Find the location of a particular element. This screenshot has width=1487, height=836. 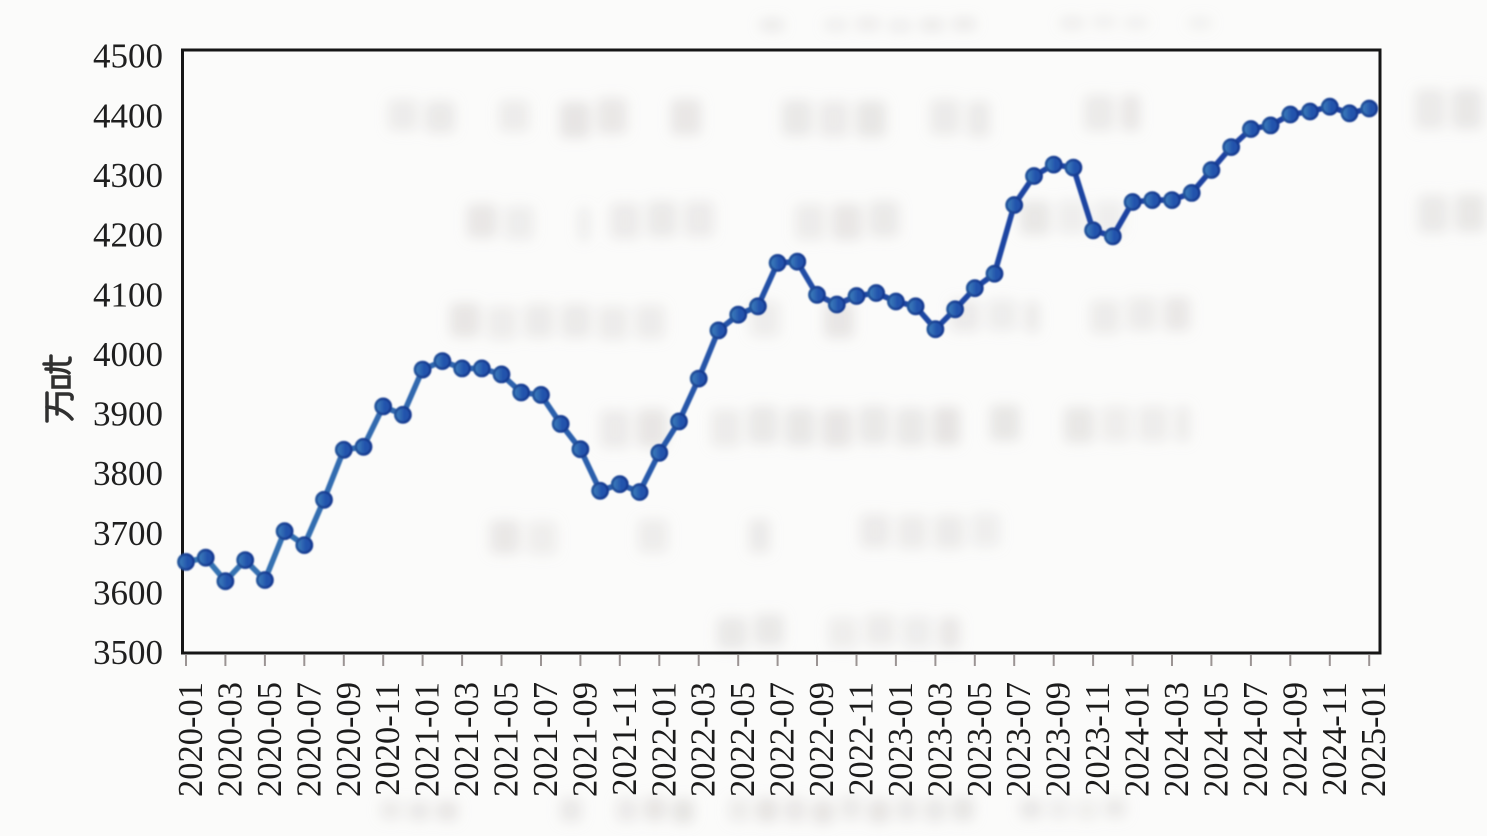

svg-text: 2021-03 is located at coordinates (467, 739).